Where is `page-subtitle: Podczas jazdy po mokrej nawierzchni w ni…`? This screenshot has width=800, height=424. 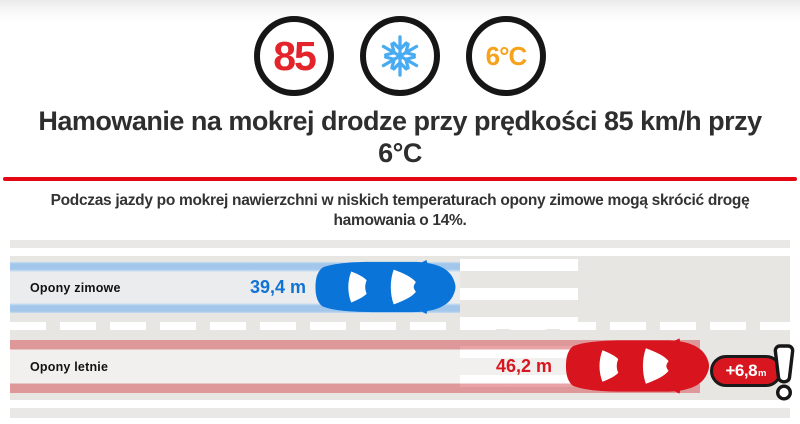
page-subtitle: Podczas jazdy po mokrej nawierzchni w ni… is located at coordinates (400, 211).